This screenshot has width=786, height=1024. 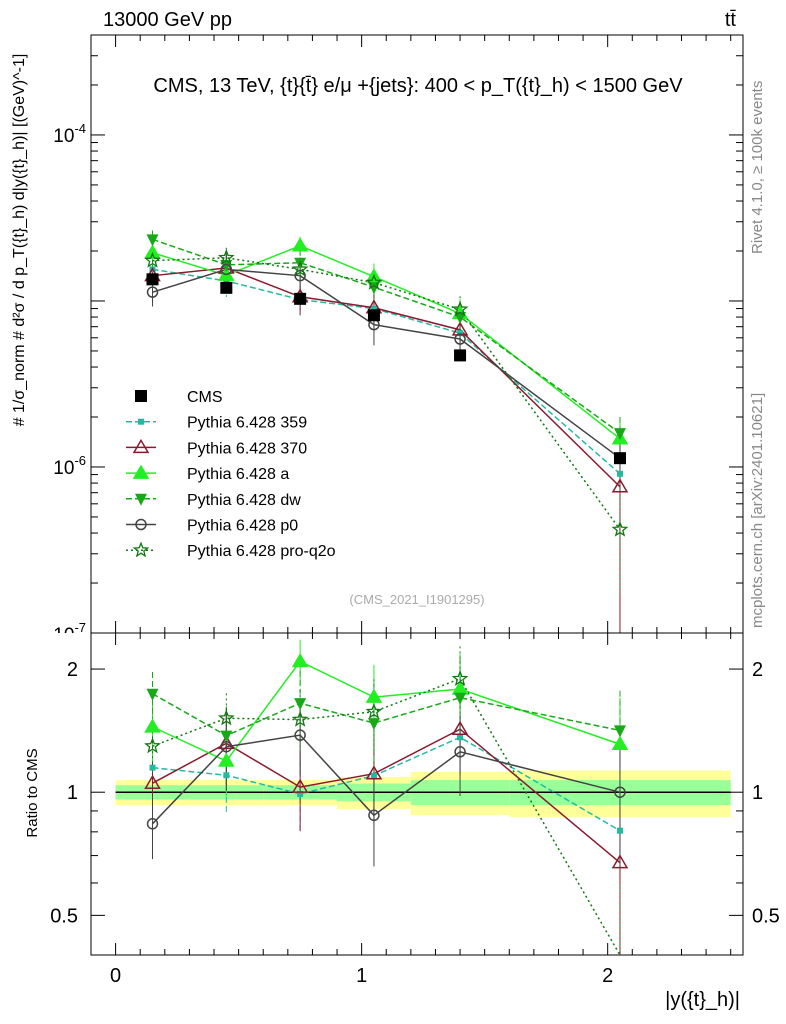 I want to click on ratio-y-axis-label: Ratio to CMS, so click(x=32, y=792).